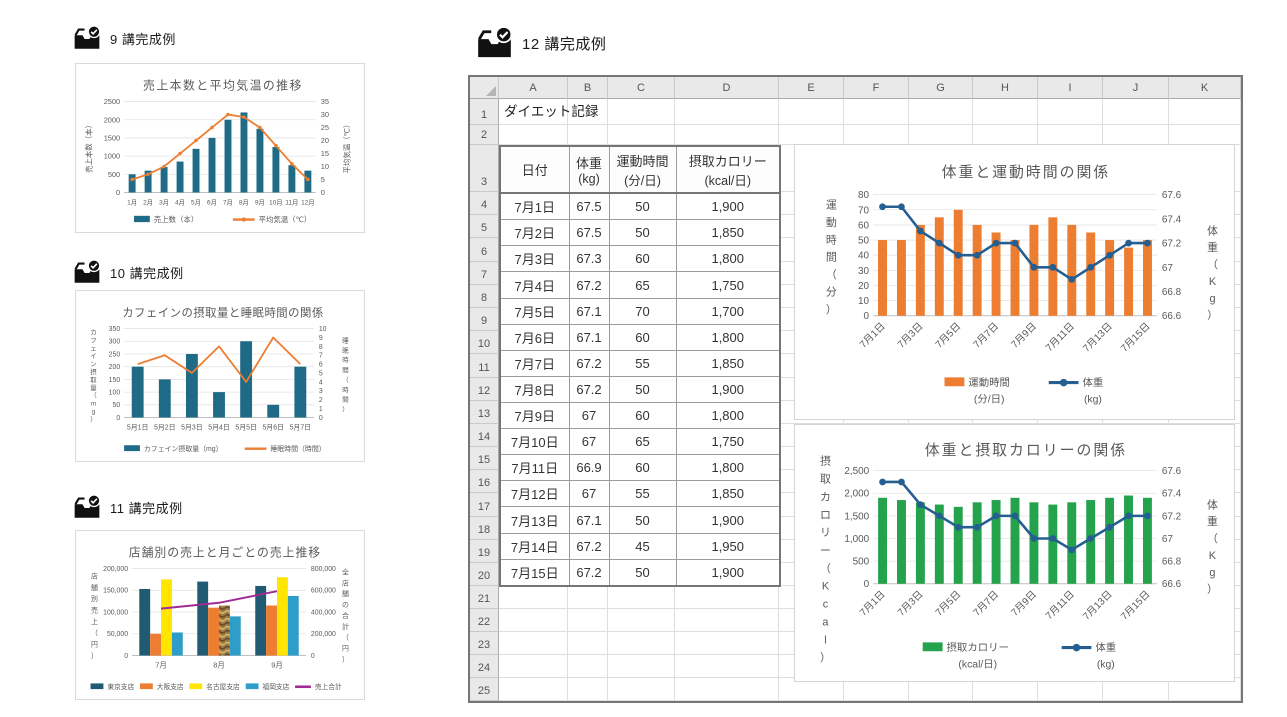 This screenshot has height=717, width=1287. Describe the element at coordinates (484, 482) in the screenshot. I see `row-header-16: 16` at that location.